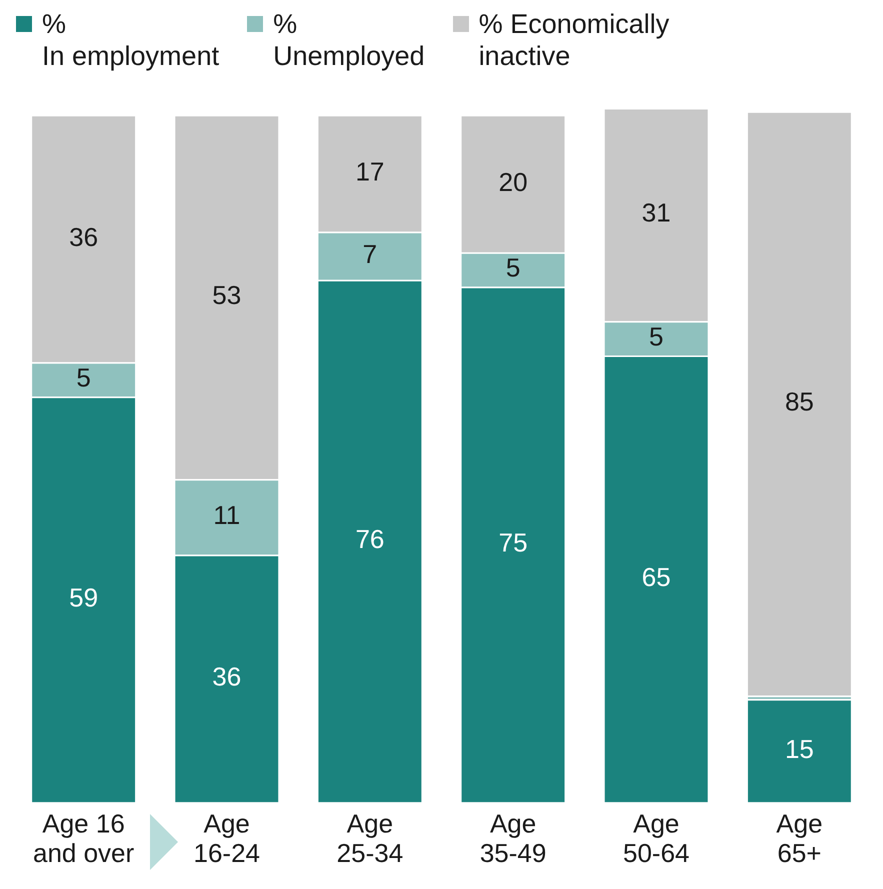  What do you see at coordinates (370, 253) in the screenshot?
I see `data-label: 7` at bounding box center [370, 253].